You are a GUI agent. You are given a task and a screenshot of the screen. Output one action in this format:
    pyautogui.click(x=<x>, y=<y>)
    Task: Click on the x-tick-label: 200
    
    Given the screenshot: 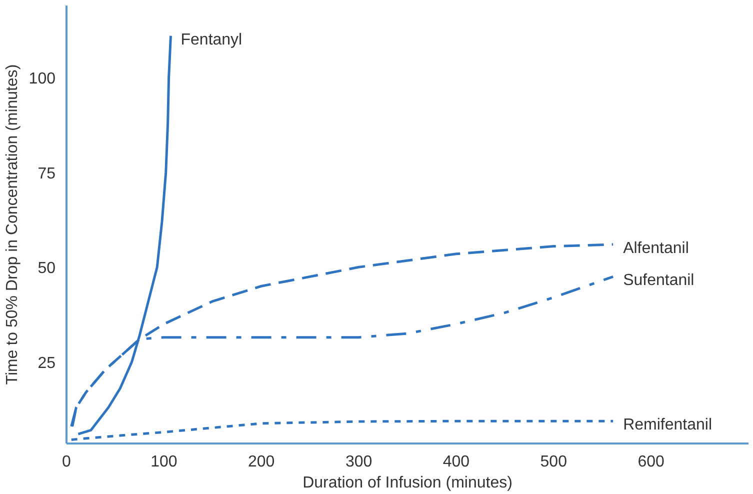 What is the action you would take?
    pyautogui.click(x=261, y=462)
    